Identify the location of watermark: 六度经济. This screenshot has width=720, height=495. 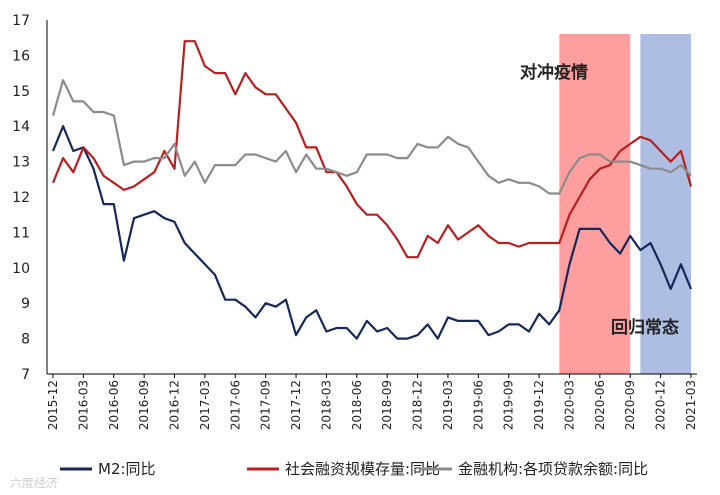
(34, 482).